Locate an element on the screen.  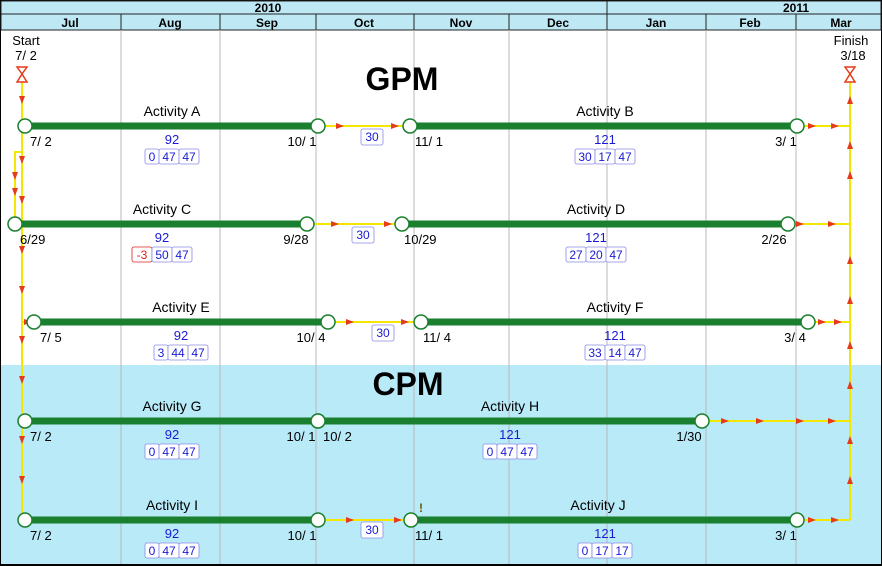
year-label-2011: 2011 is located at coordinates (796, 8).